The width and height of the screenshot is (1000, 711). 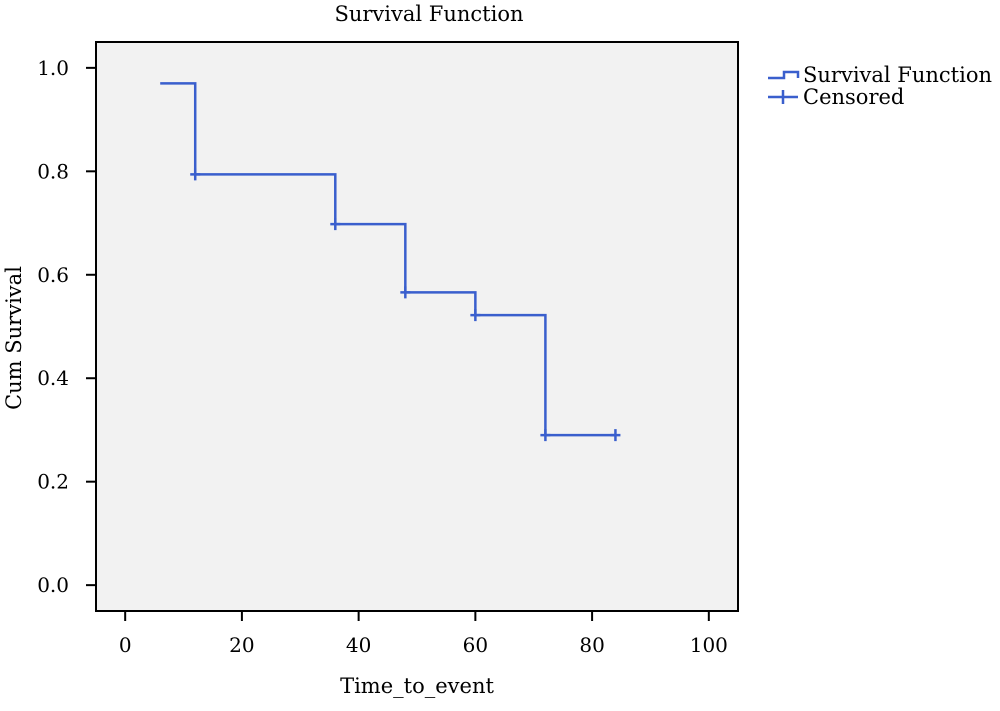 What do you see at coordinates (53, 378) in the screenshot?
I see `y-tick-label: 0.4` at bounding box center [53, 378].